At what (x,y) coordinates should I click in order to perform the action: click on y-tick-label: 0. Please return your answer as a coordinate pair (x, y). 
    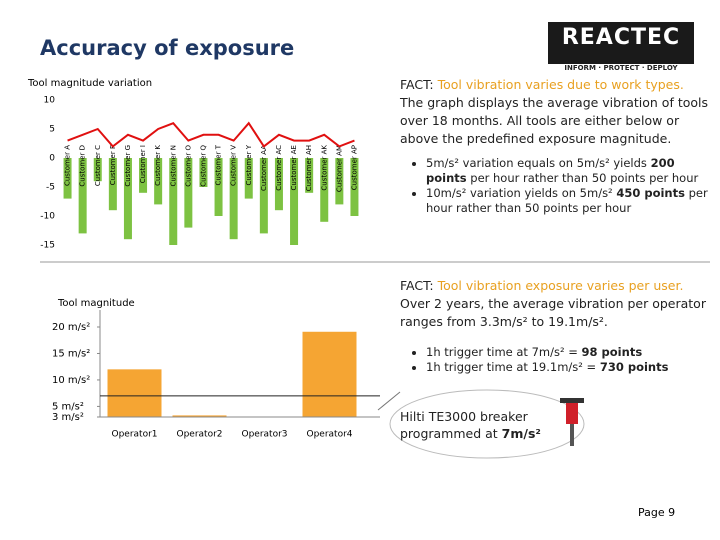
    Looking at the image, I should click on (52, 159).